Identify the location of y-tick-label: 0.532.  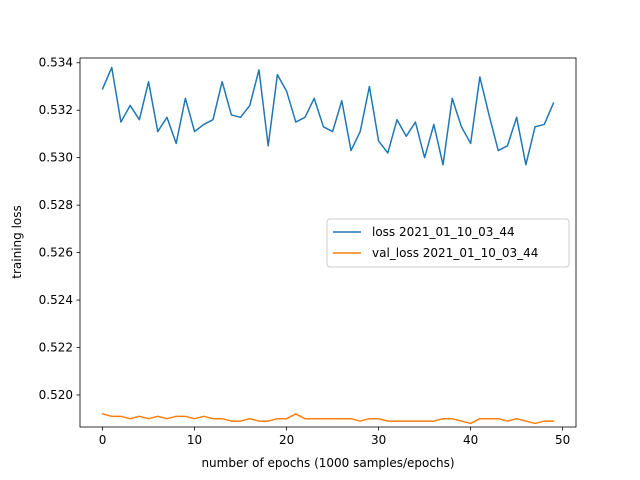
(56, 110).